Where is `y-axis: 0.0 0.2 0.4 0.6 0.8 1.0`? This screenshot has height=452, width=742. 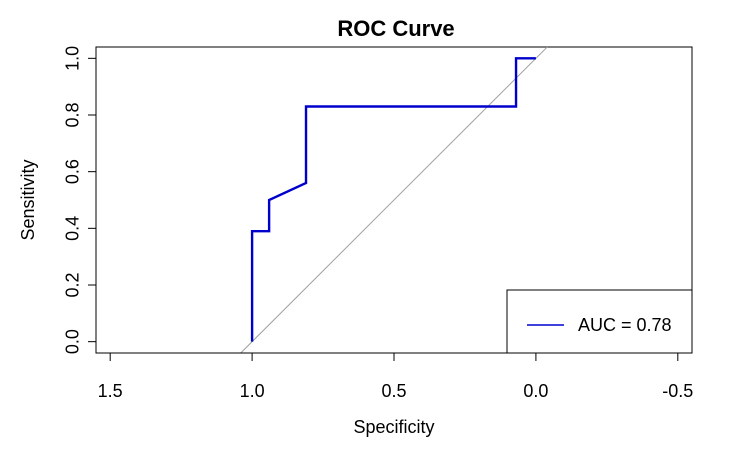 y-axis: 0.0 0.2 0.4 0.6 0.8 1.0 is located at coordinates (79, 200).